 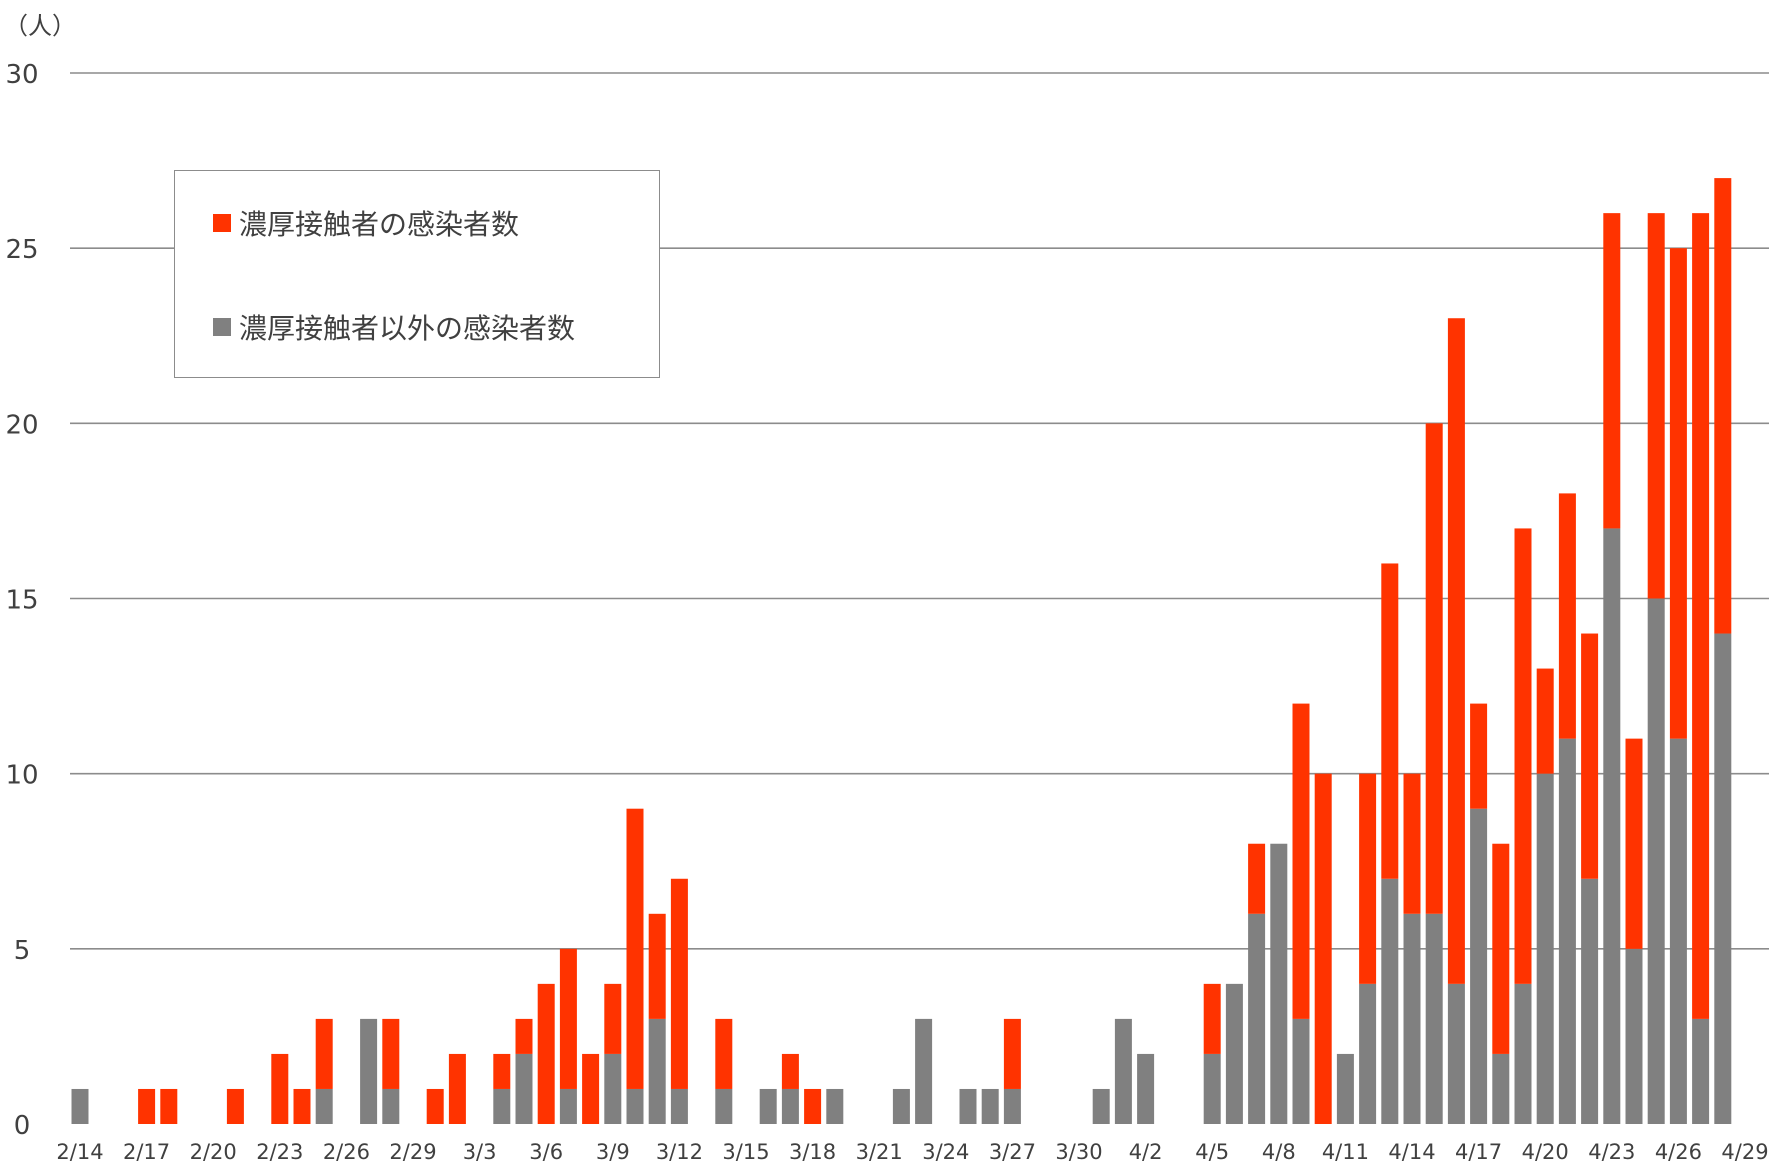 I want to click on x-tick-label: 3/27, so click(x=1012, y=1152).